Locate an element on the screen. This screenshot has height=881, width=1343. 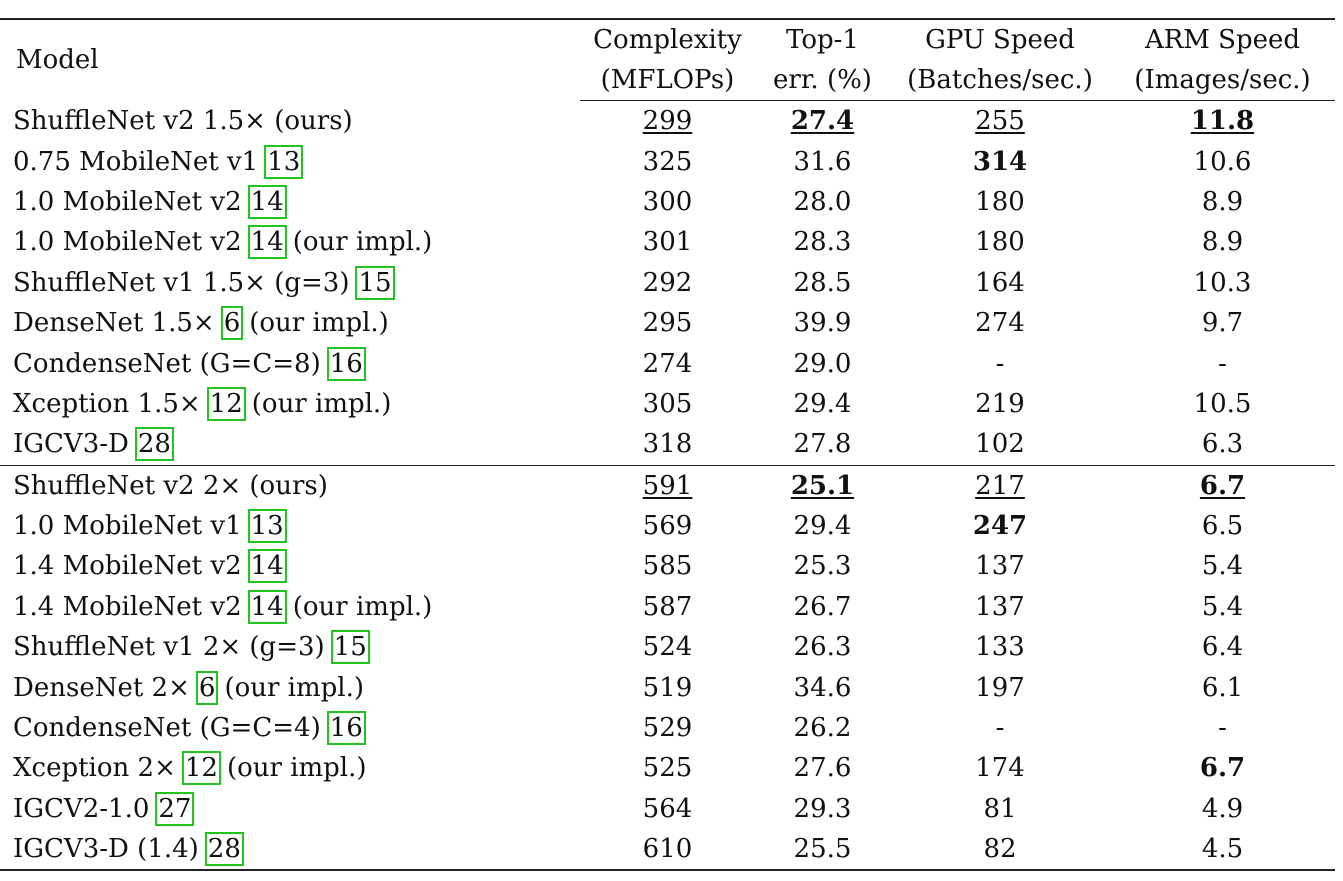
cell-model: 1.4 MobileNet v2 14 (our impl.) is located at coordinates (290, 607).